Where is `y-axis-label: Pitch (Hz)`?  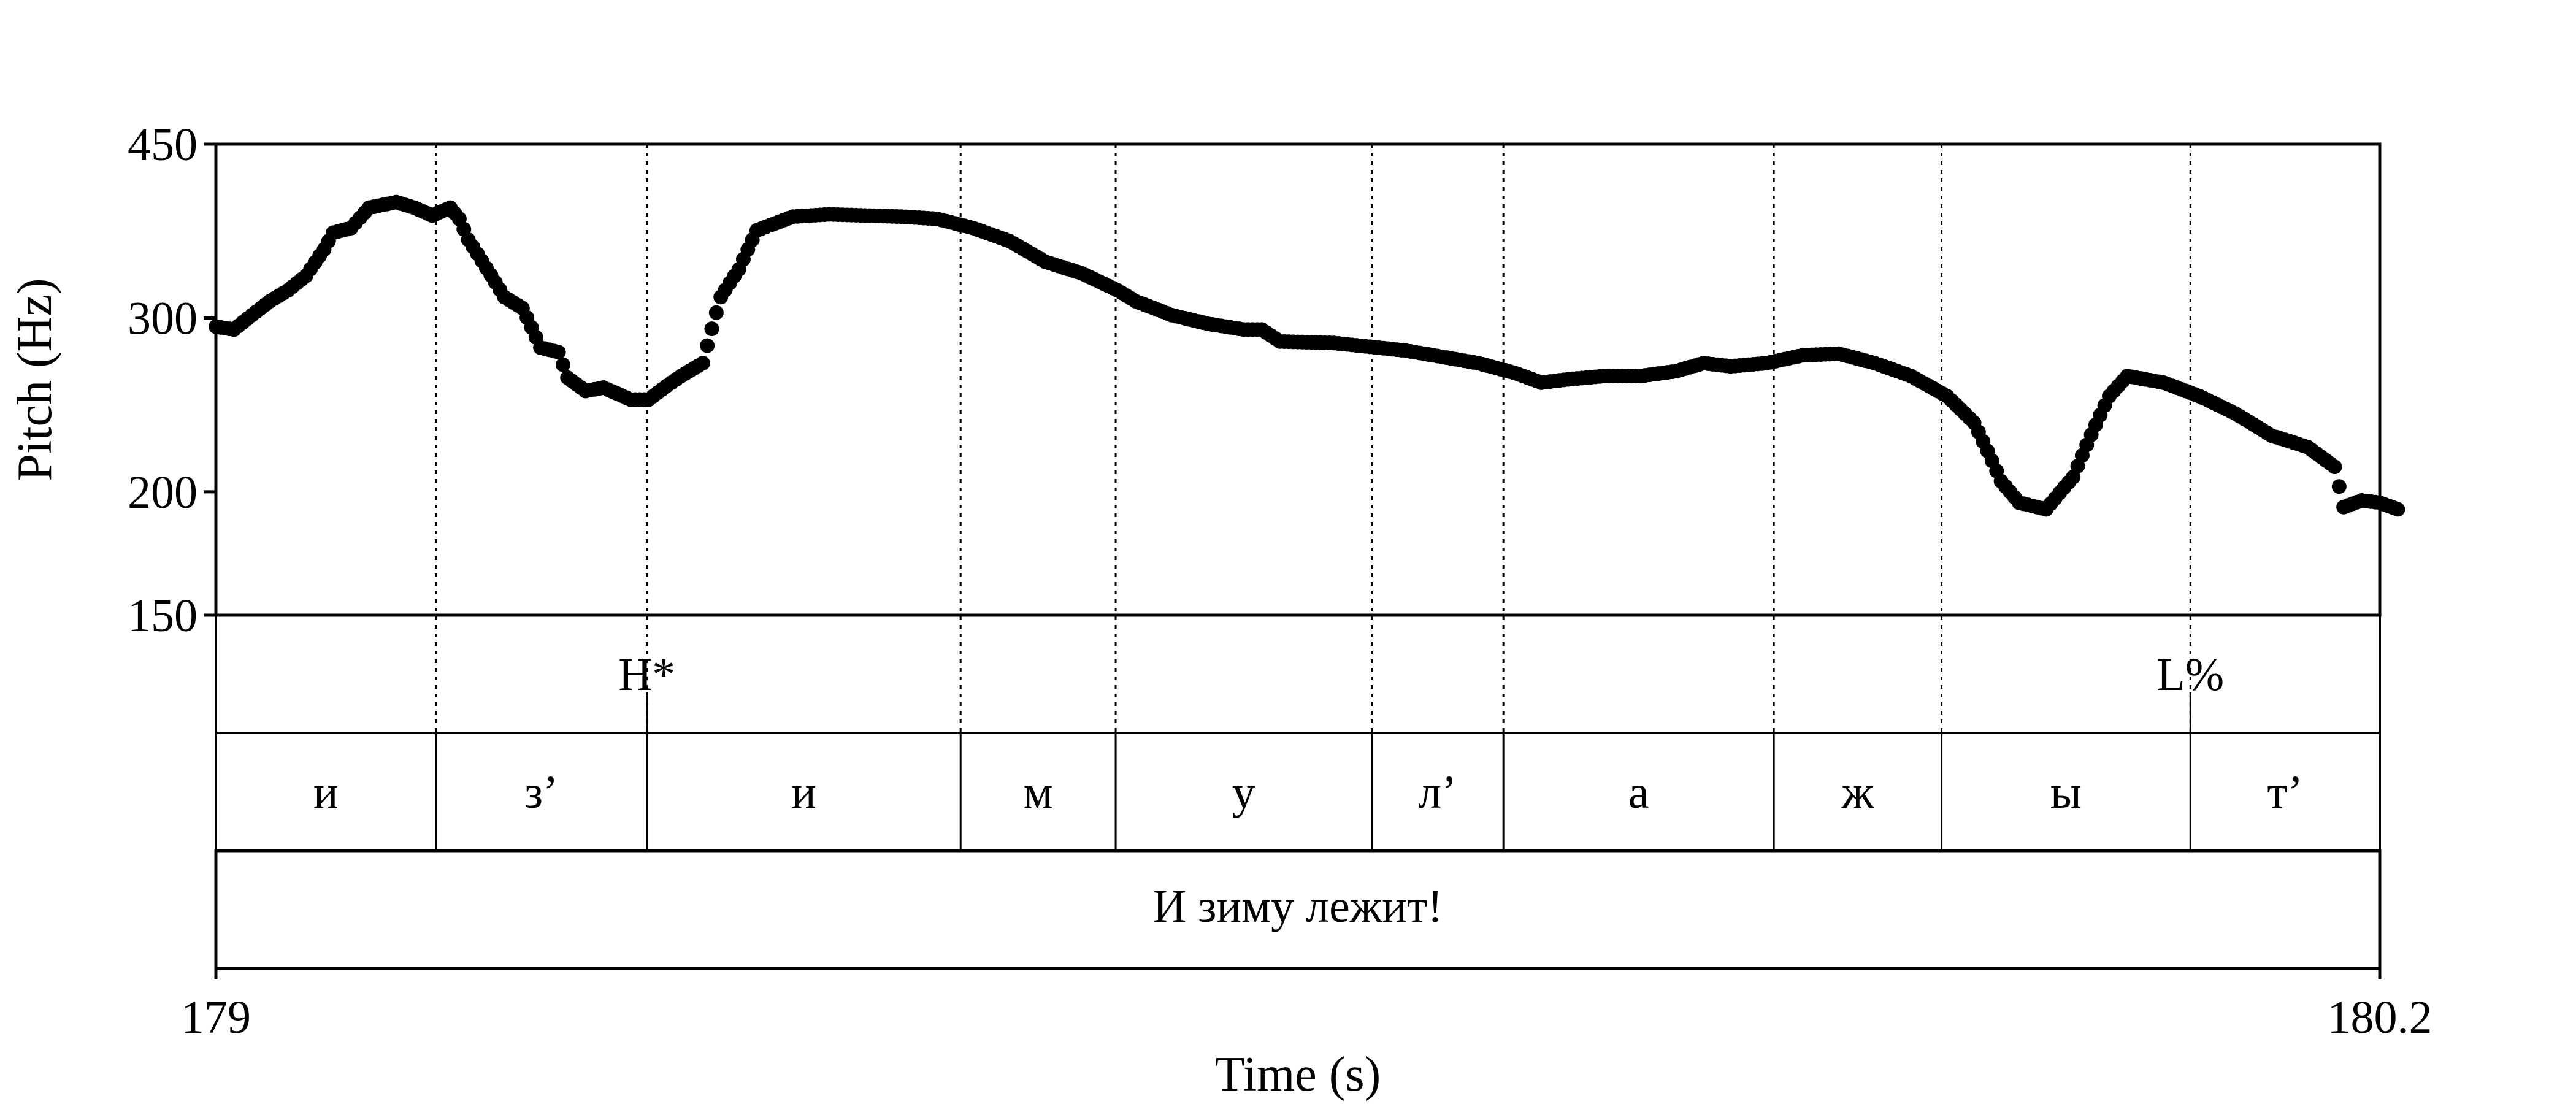 y-axis-label: Pitch (Hz) is located at coordinates (35, 379).